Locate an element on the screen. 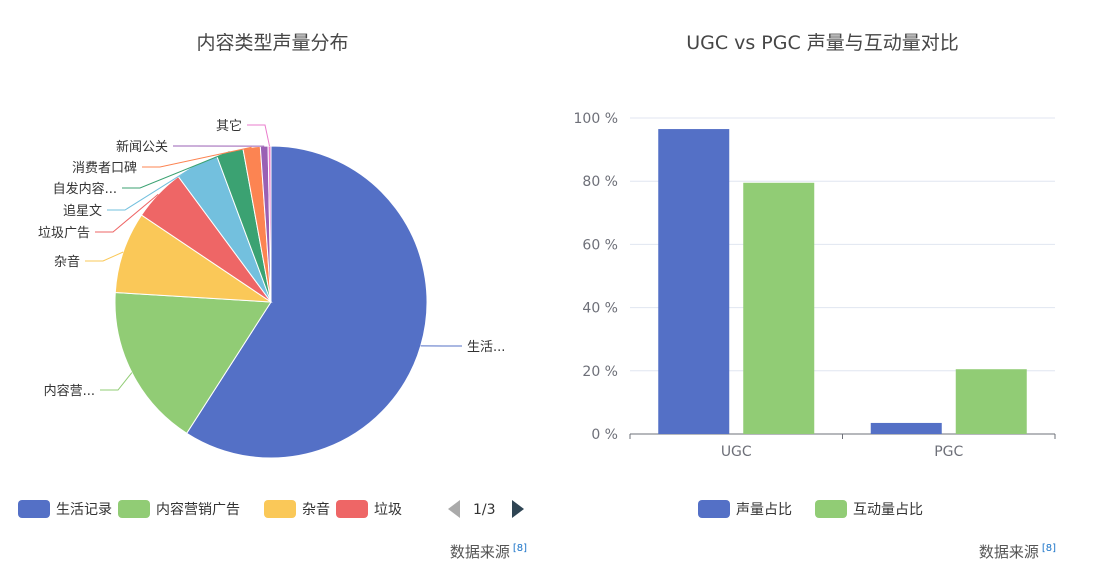 Image resolution: width=1100 pixels, height=576 pixels. y-tick-label-2: 40 % is located at coordinates (600, 309).